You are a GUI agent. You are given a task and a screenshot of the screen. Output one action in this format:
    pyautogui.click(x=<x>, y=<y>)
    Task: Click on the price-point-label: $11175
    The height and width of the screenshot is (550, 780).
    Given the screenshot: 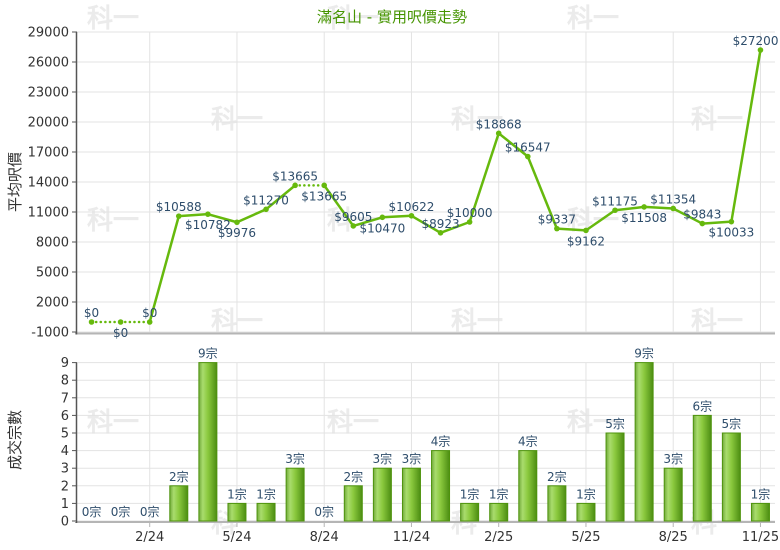 What is the action you would take?
    pyautogui.click(x=615, y=201)
    